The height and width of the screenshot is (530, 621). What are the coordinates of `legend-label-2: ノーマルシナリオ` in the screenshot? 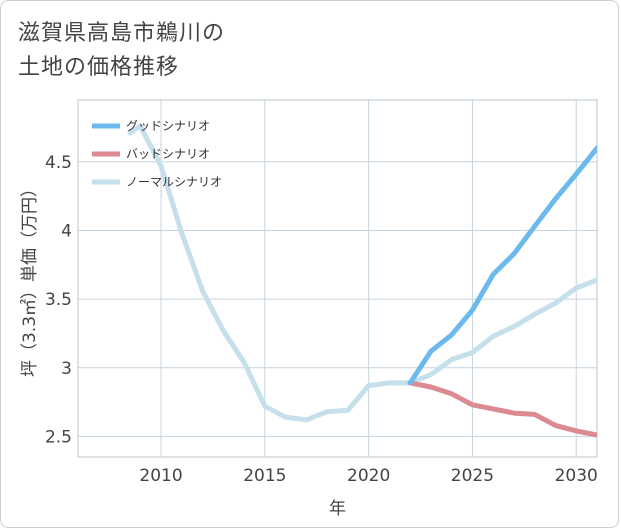 It's located at (174, 182).